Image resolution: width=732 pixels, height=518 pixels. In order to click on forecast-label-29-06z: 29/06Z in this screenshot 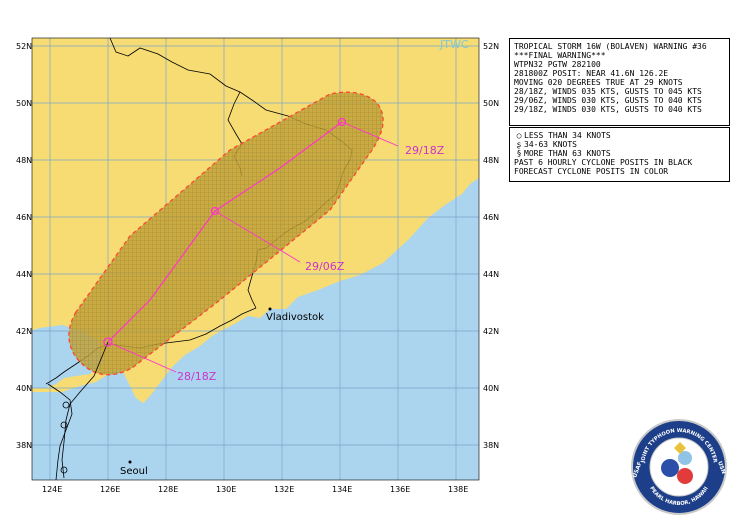, I will do `click(325, 266)`.